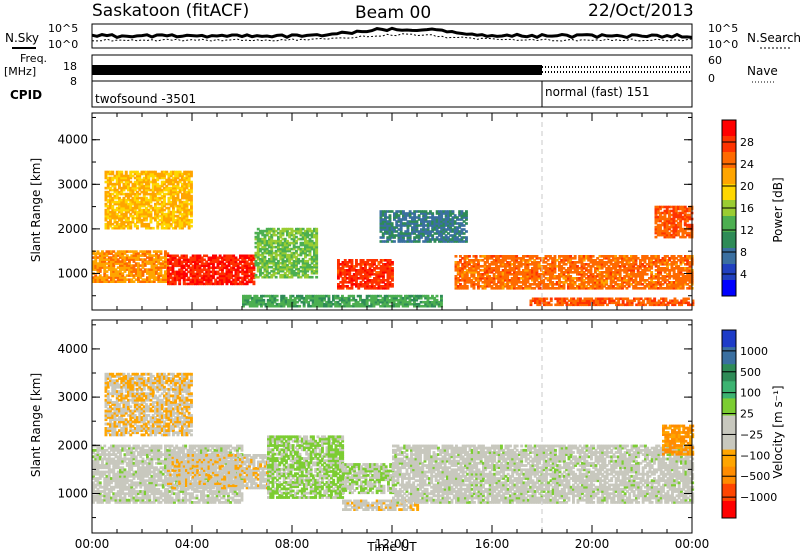  I want to click on freq-label: Freq., so click(33, 58).